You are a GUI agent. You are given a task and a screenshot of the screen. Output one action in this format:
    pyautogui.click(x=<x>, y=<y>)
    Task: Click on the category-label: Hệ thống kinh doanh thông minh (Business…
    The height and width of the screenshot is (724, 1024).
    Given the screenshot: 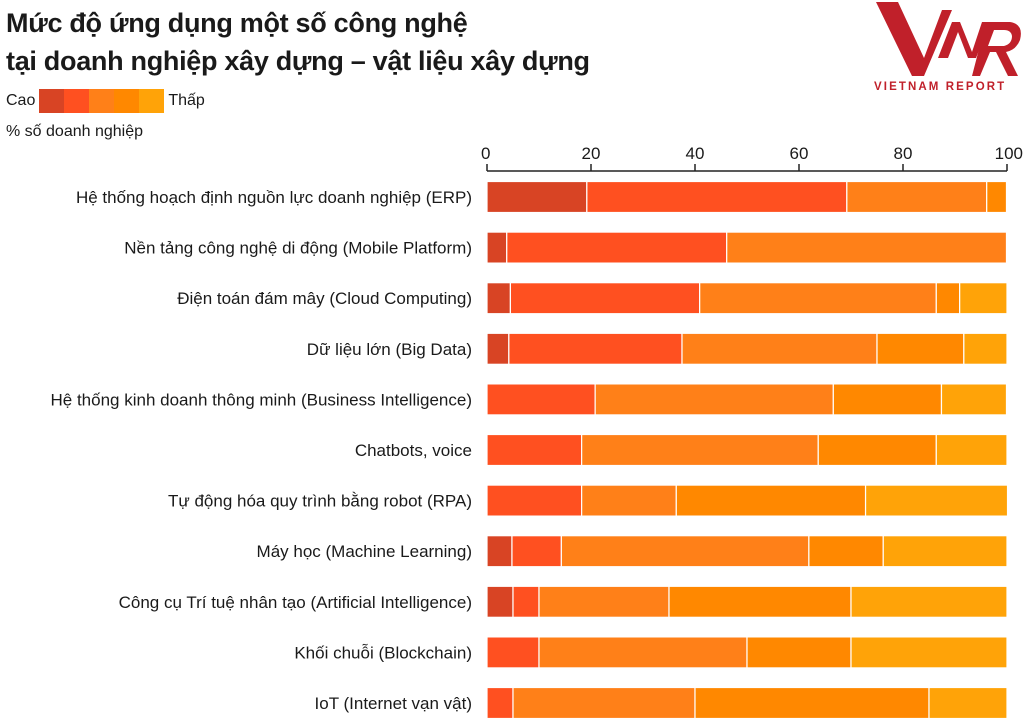 What is the action you would take?
    pyautogui.click(x=262, y=399)
    